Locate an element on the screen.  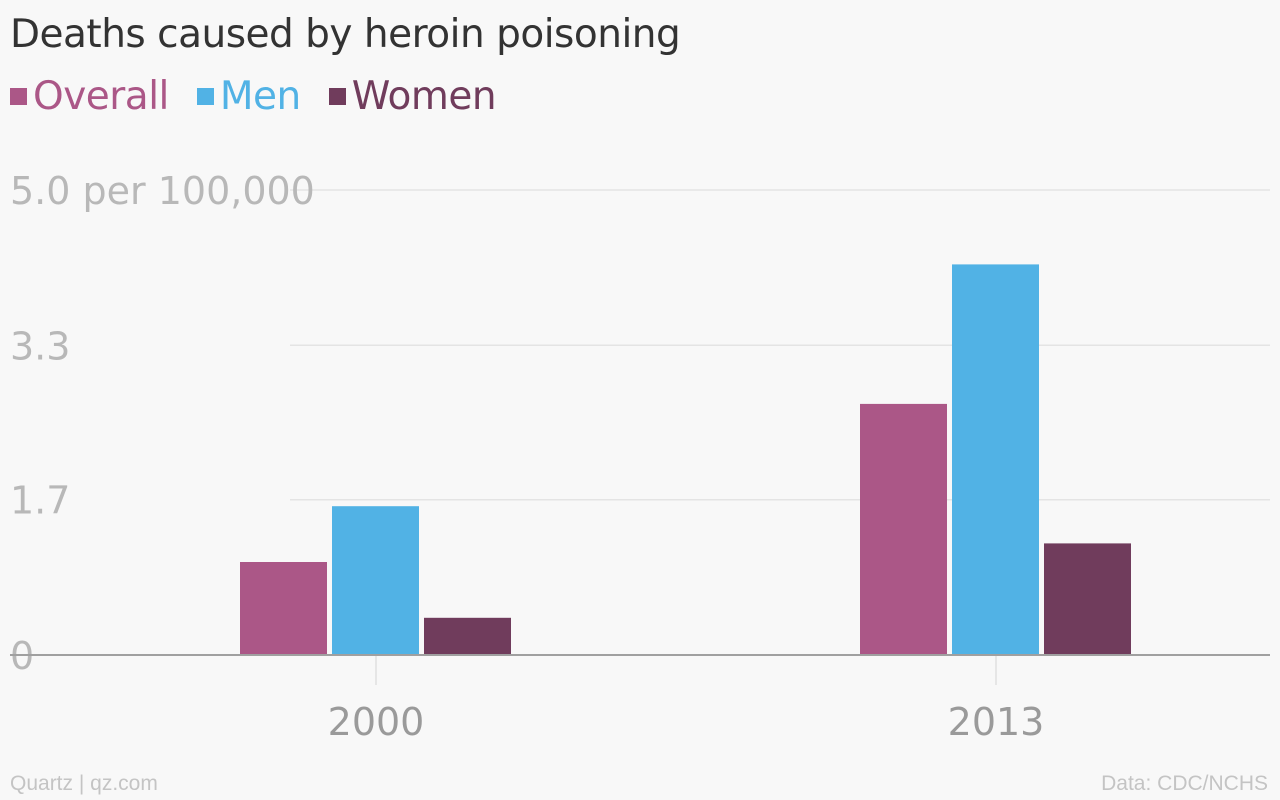
legend-label-men: Men is located at coordinates (260, 96).